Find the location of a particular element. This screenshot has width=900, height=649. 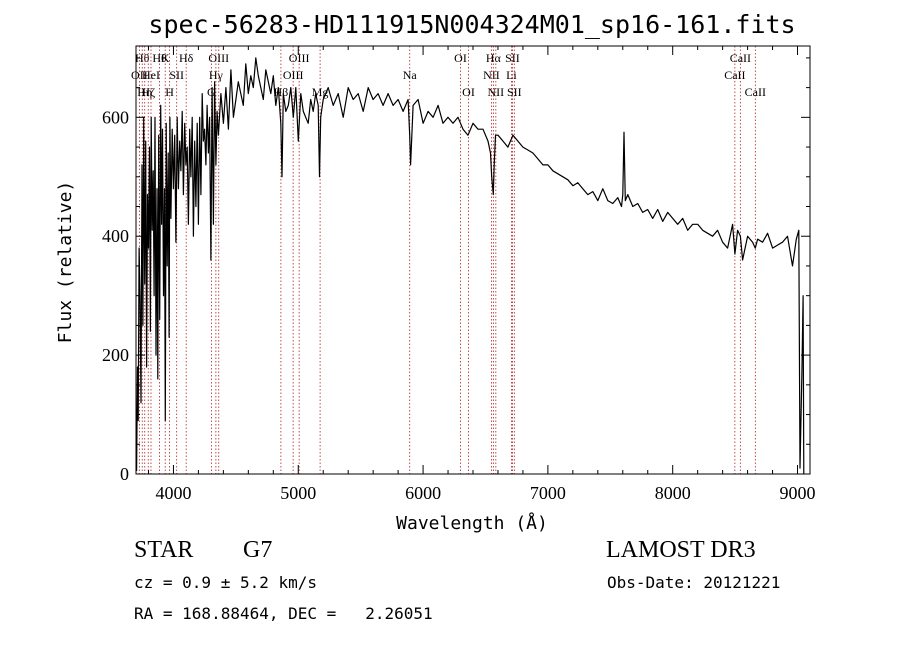

marker-label-26: CaII is located at coordinates (734, 75).